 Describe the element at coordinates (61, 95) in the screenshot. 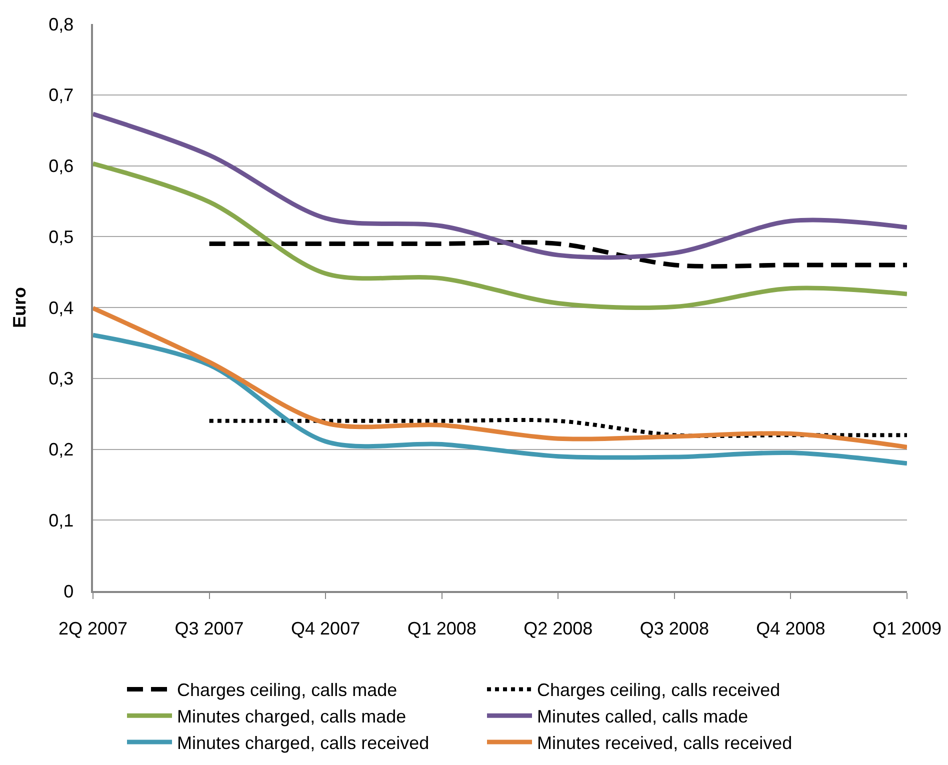

I see `y-tick-label: 0,7` at that location.